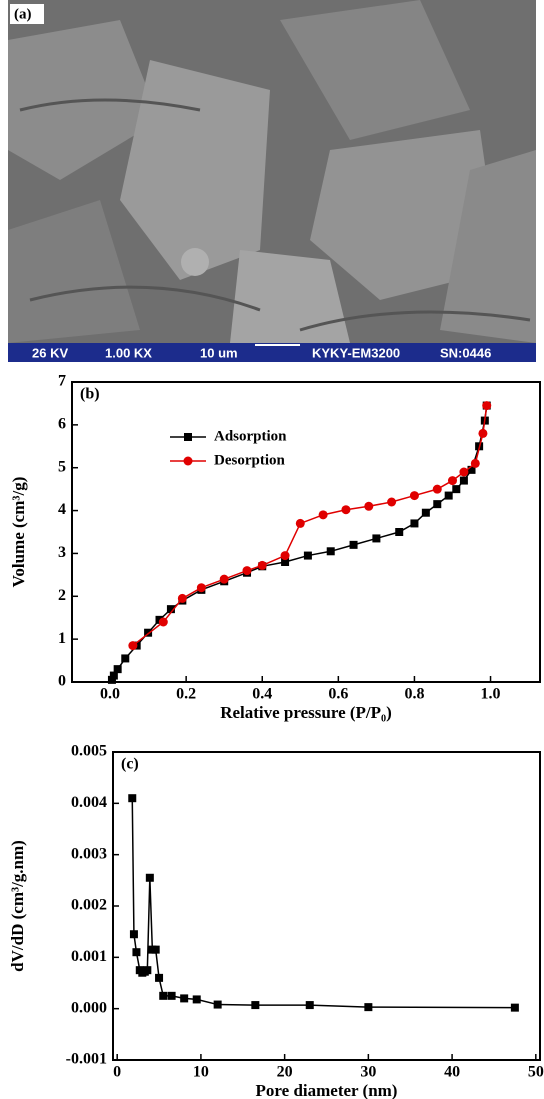 This screenshot has width=544, height=1099. I want to click on legend-label: Desorption, so click(249, 460).